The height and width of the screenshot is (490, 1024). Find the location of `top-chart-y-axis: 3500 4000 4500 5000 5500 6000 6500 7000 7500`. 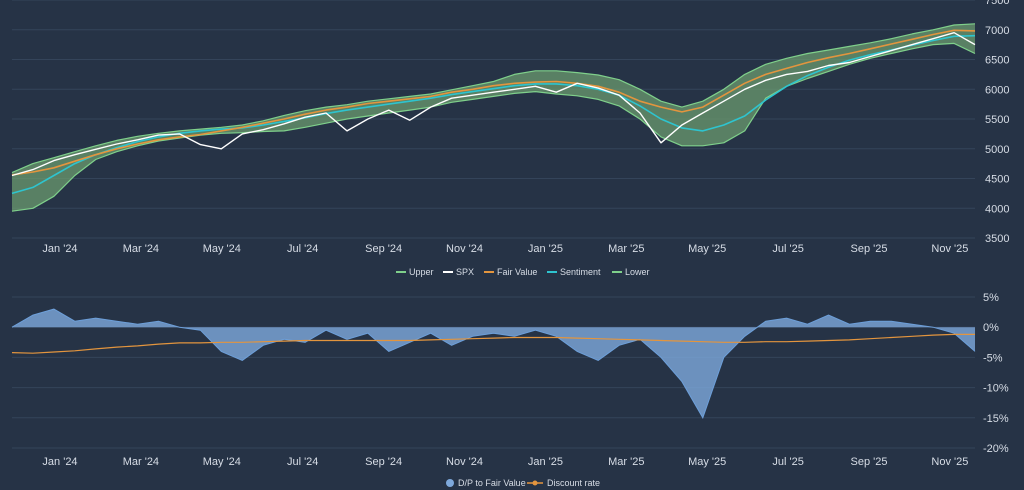

top-chart-y-axis: 3500 4000 4500 5000 5500 6000 6500 7000 7500 is located at coordinates (997, 122).